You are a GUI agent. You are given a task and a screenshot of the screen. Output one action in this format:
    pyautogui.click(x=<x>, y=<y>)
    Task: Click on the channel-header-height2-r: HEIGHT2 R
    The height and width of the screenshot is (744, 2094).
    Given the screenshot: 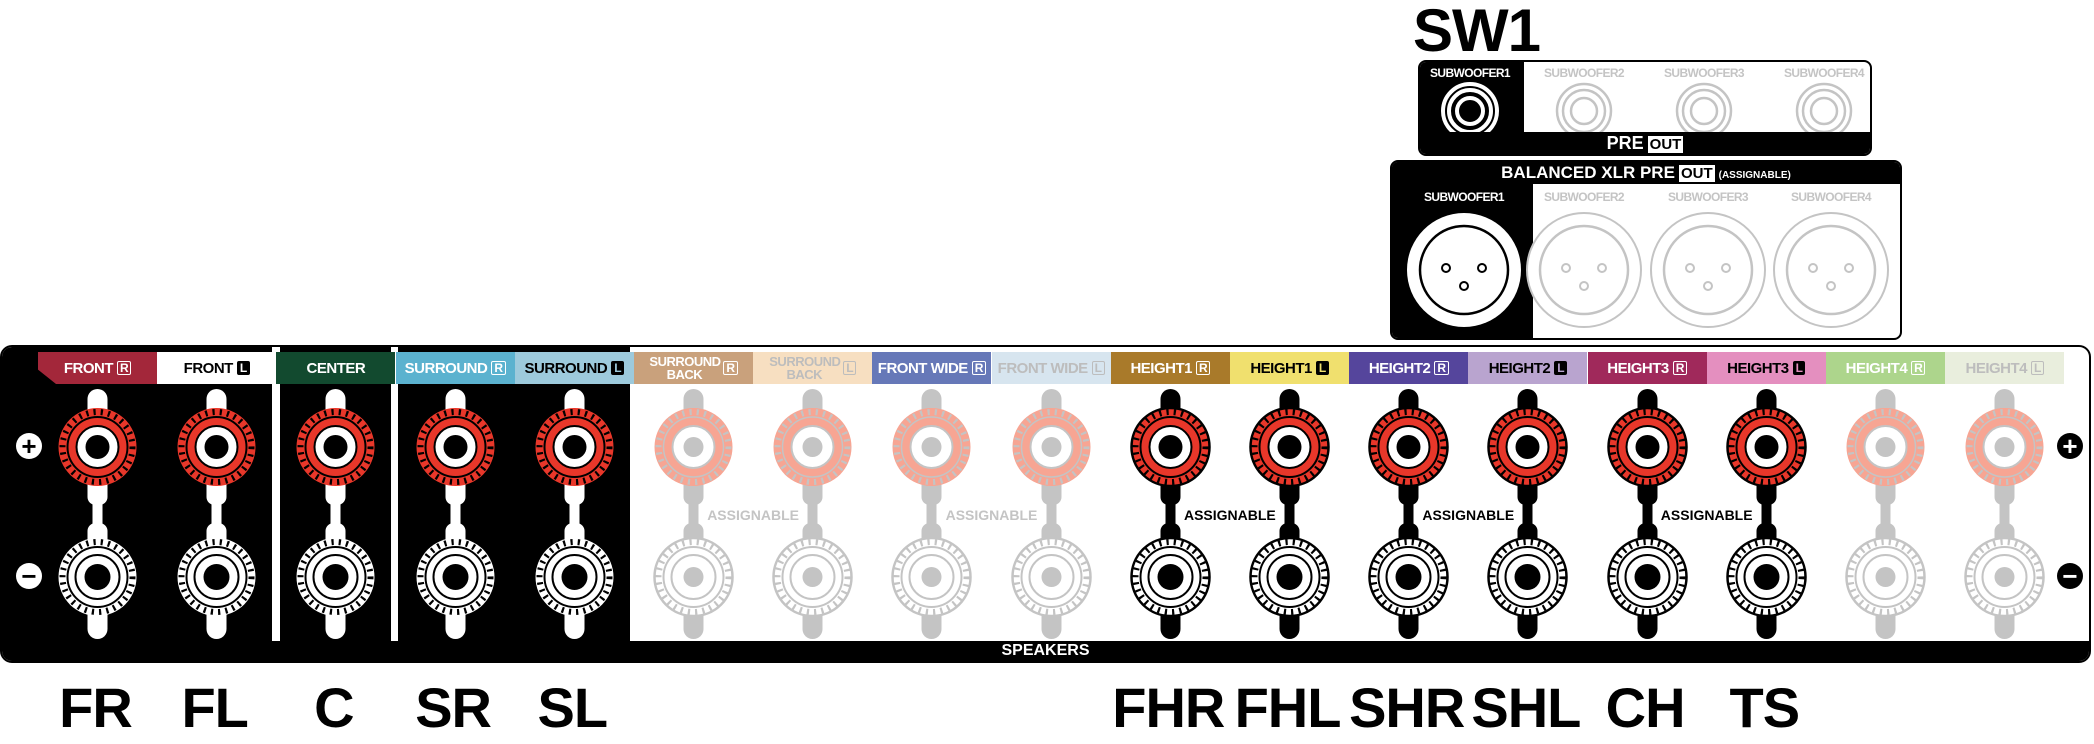 What is the action you would take?
    pyautogui.click(x=1409, y=368)
    